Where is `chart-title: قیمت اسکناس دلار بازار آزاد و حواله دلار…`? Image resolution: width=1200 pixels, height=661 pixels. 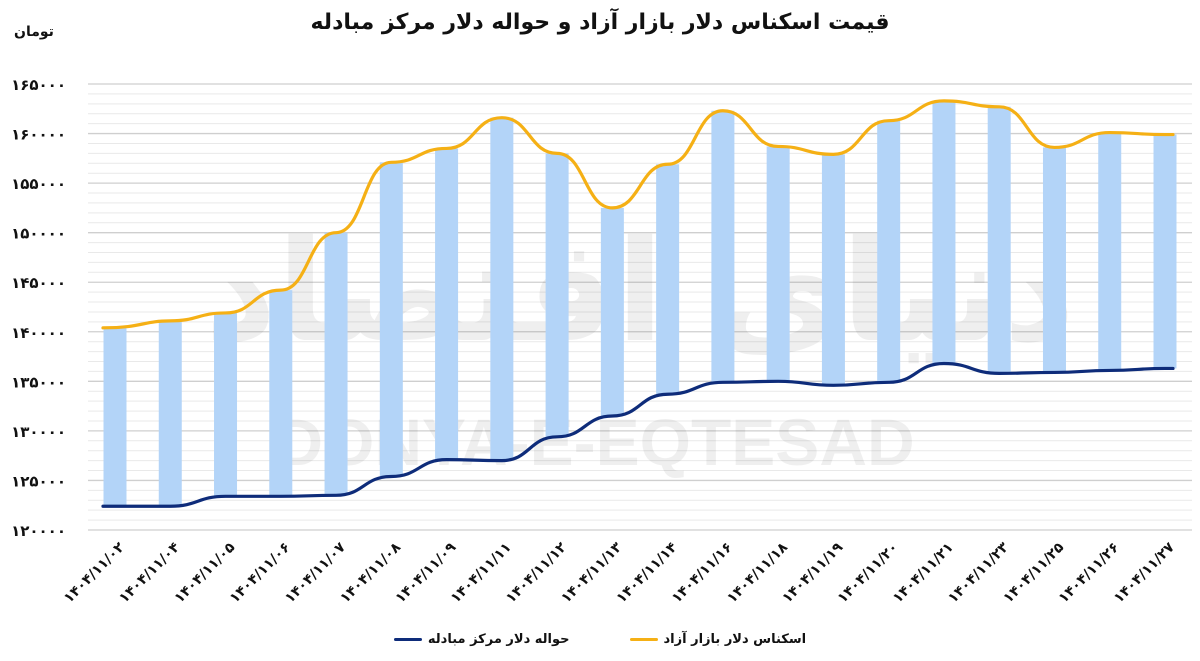 chart-title: قیمت اسکناس دلار بازار آزاد و حواله دلار… is located at coordinates (600, 22).